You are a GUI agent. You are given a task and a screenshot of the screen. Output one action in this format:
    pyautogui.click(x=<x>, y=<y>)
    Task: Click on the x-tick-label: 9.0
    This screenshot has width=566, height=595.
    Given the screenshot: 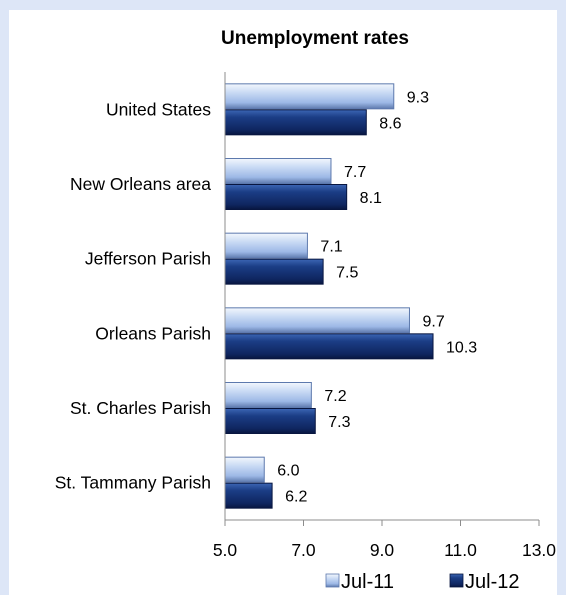 What is the action you would take?
    pyautogui.click(x=382, y=550)
    